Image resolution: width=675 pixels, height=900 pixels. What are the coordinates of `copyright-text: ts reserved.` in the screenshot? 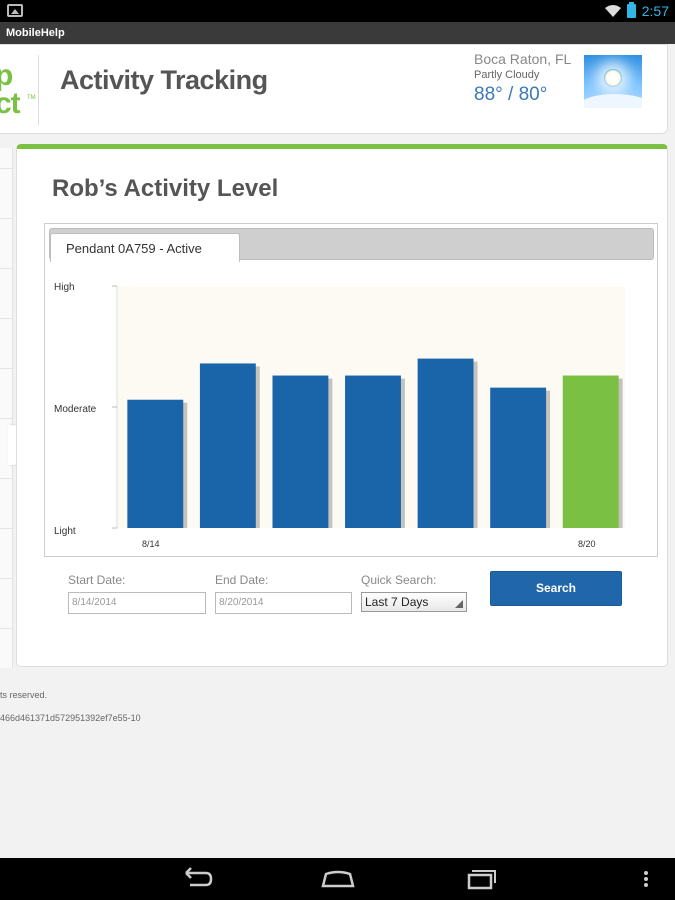 It's located at (24, 695).